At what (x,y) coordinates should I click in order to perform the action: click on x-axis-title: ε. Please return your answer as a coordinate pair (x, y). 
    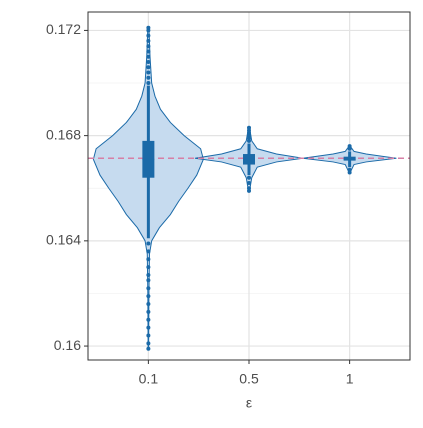
    Looking at the image, I should click on (249, 403).